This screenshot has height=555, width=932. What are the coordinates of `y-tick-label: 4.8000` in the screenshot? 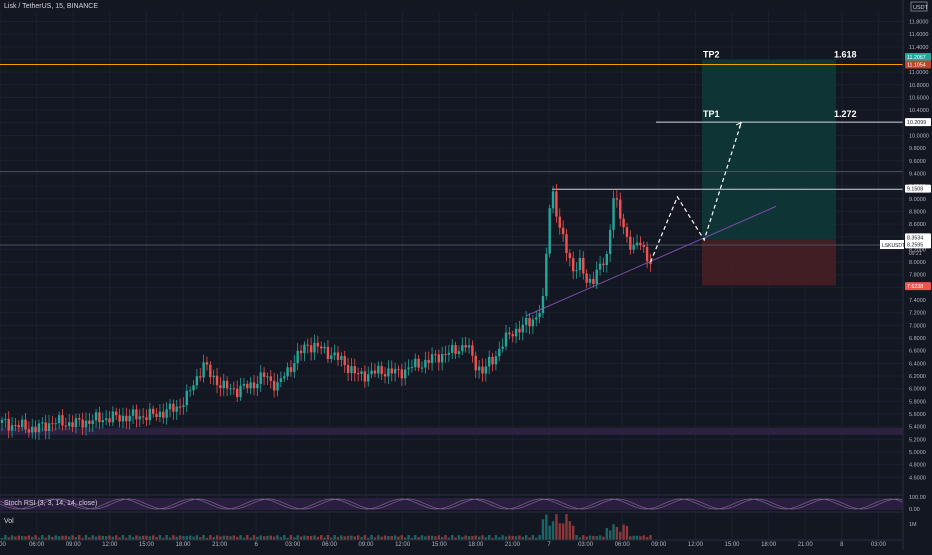 It's located at (917, 466).